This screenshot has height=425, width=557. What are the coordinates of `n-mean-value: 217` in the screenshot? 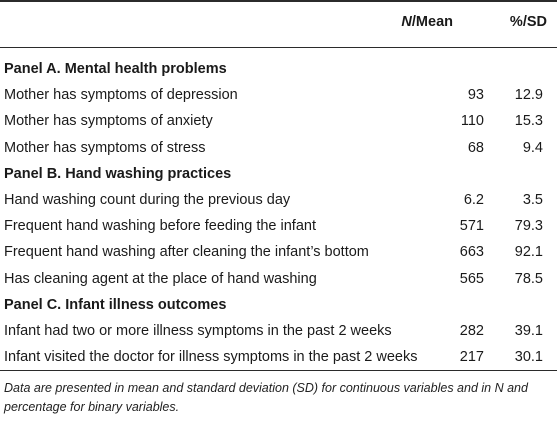 It's located at (471, 357).